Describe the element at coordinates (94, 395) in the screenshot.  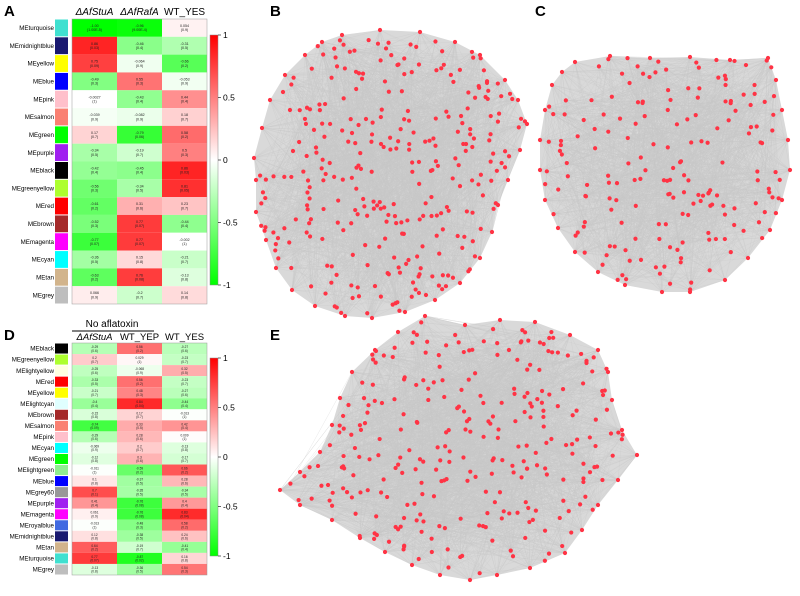
I see `cell-pvalue: (0.7)` at that location.